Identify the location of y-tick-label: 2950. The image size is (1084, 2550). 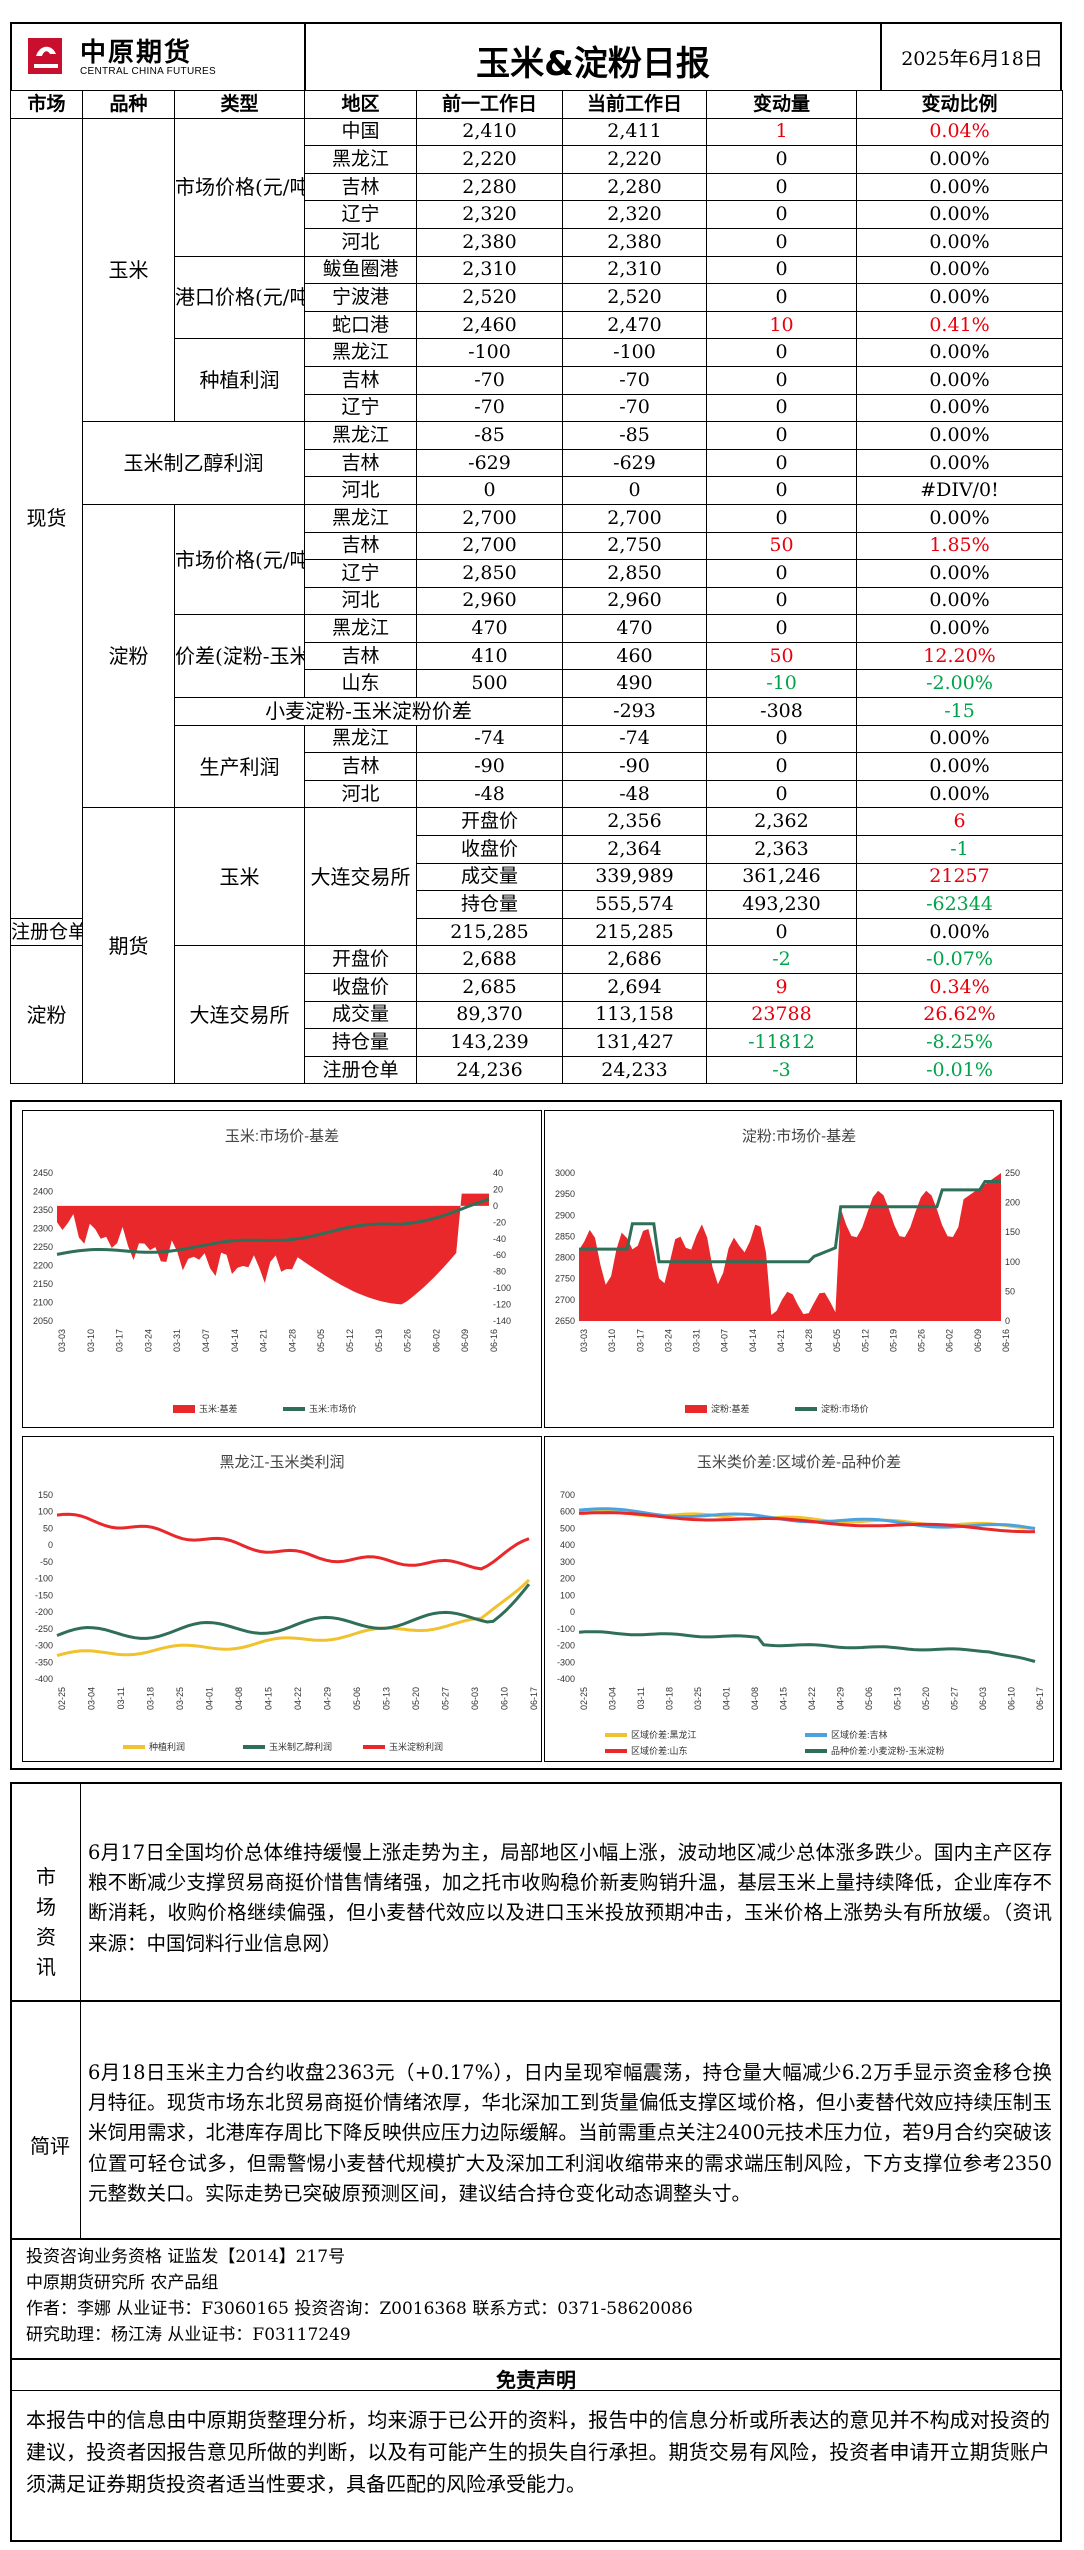
(565, 1194).